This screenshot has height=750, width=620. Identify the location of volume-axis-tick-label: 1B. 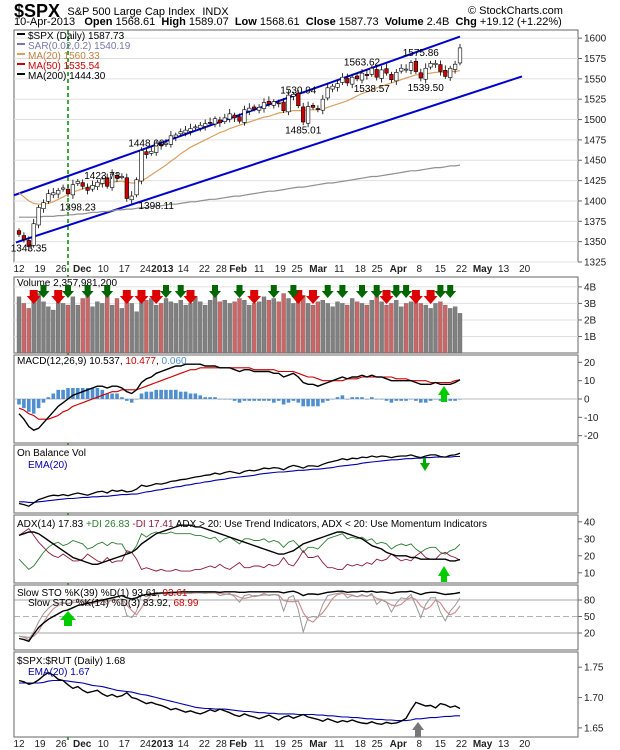
(590, 337).